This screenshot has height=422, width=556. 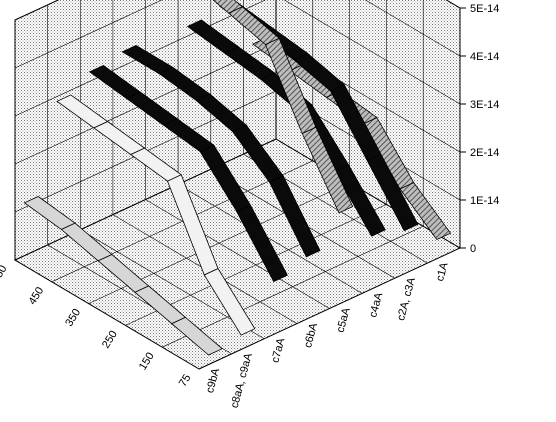 I want to click on series-tick-label: c6bA, so click(x=311, y=335).